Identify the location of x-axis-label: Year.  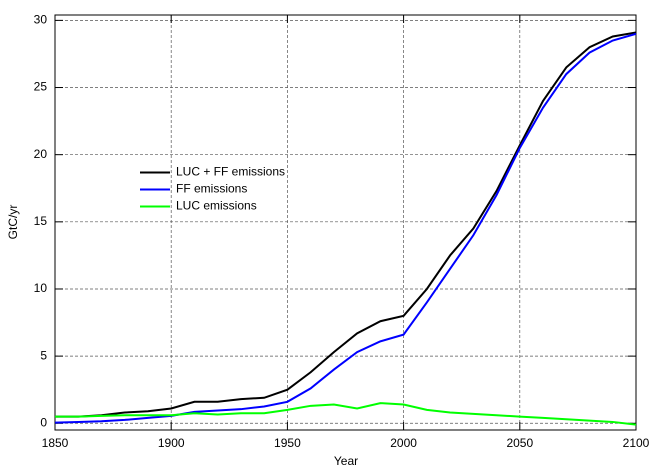
(346, 461).